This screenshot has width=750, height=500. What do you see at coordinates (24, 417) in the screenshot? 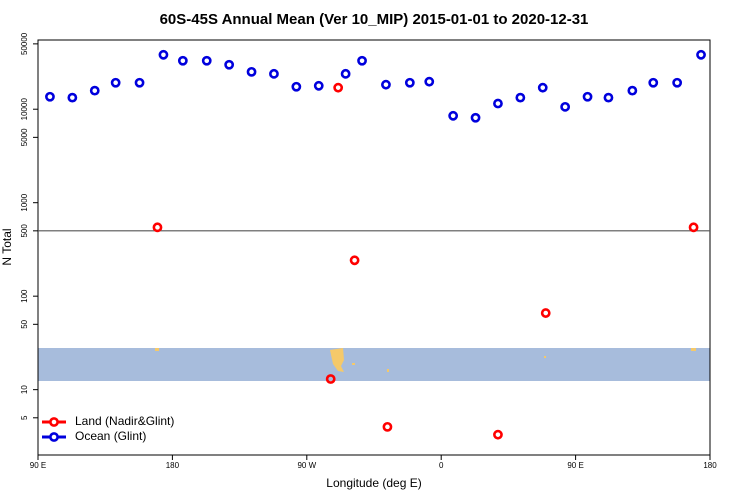
I see `y-tick-label: 5` at bounding box center [24, 417].